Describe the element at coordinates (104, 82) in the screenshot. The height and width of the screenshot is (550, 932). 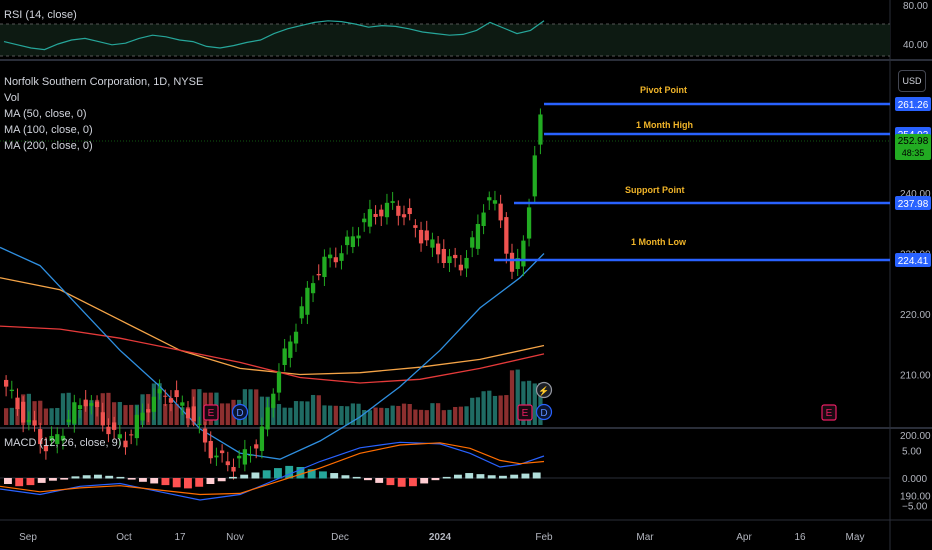
I see `symbol-title: Norfolk Southern Corporation, 1D, NYSE` at that location.